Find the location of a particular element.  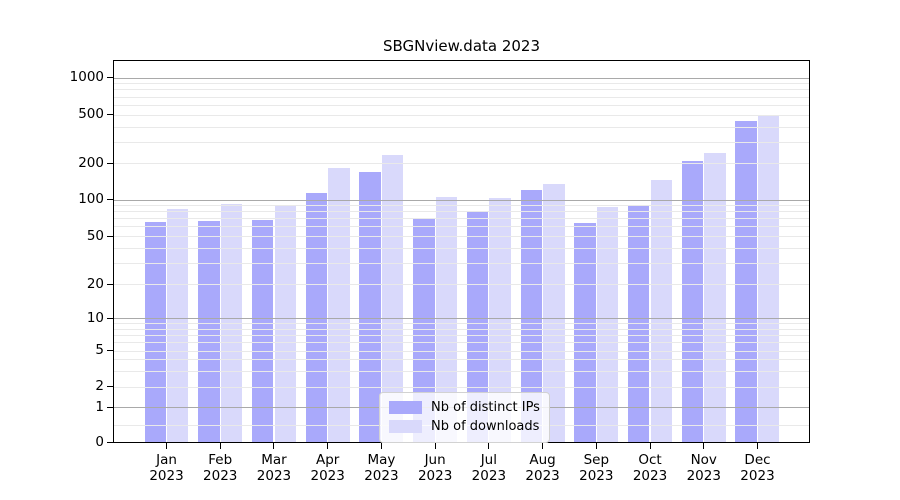

legend-label-downloads: Nb of downloads is located at coordinates (485, 426).